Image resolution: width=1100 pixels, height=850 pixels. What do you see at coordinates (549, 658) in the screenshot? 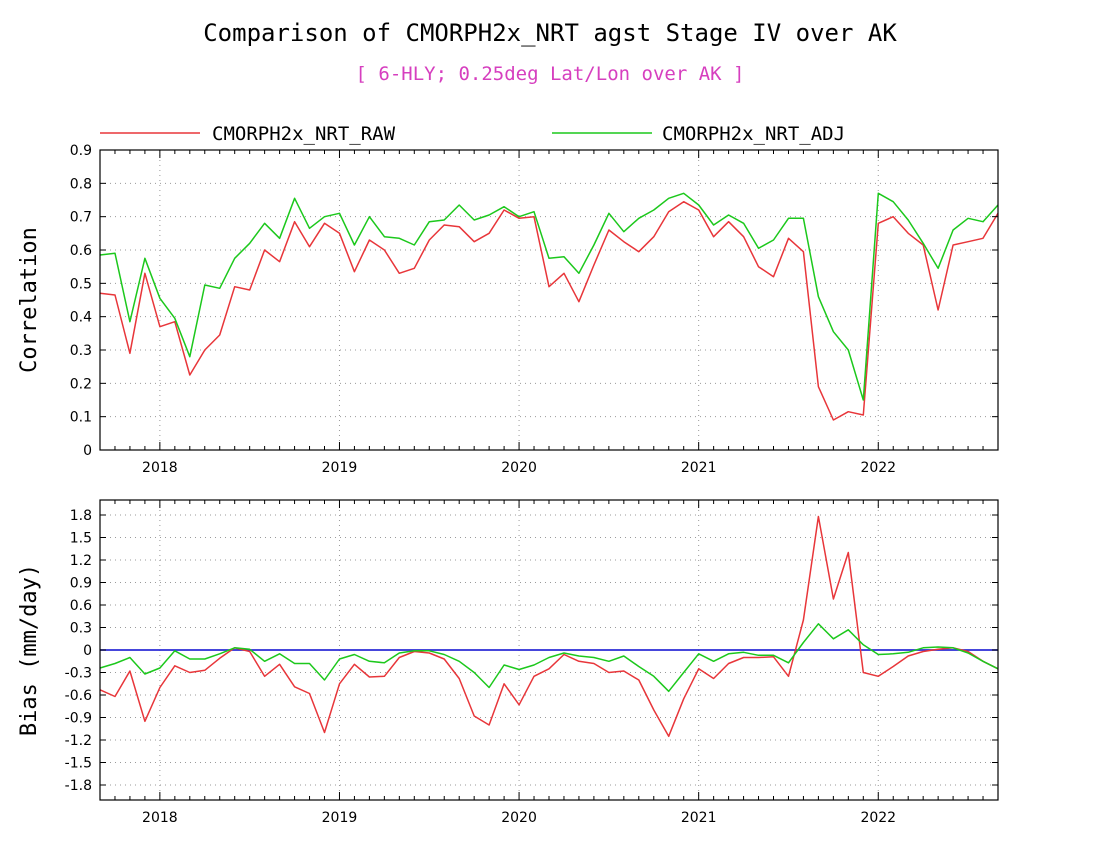
I see `bias-series-adj-line` at bounding box center [549, 658].